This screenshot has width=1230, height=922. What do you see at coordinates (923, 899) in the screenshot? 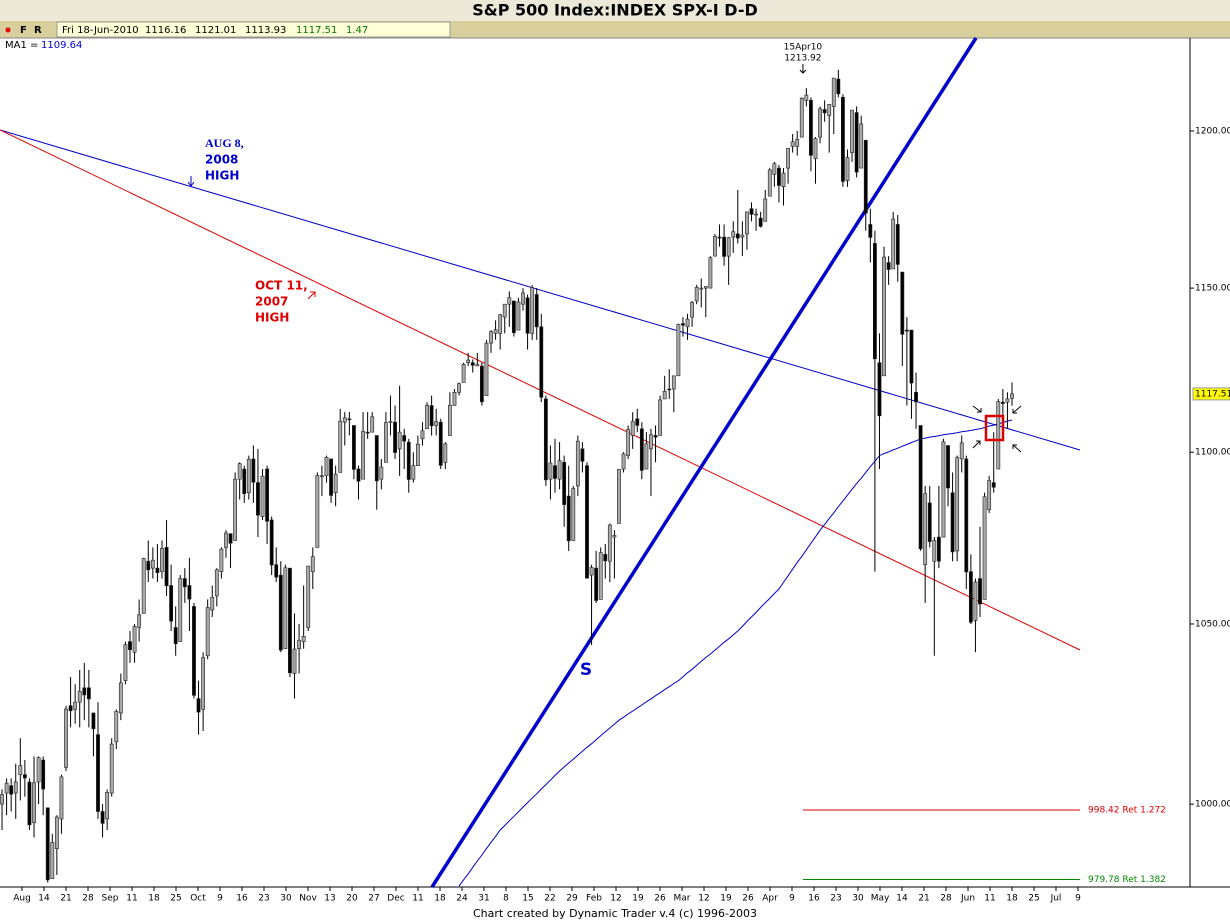
I see `x-tick-label: 21` at bounding box center [923, 899].